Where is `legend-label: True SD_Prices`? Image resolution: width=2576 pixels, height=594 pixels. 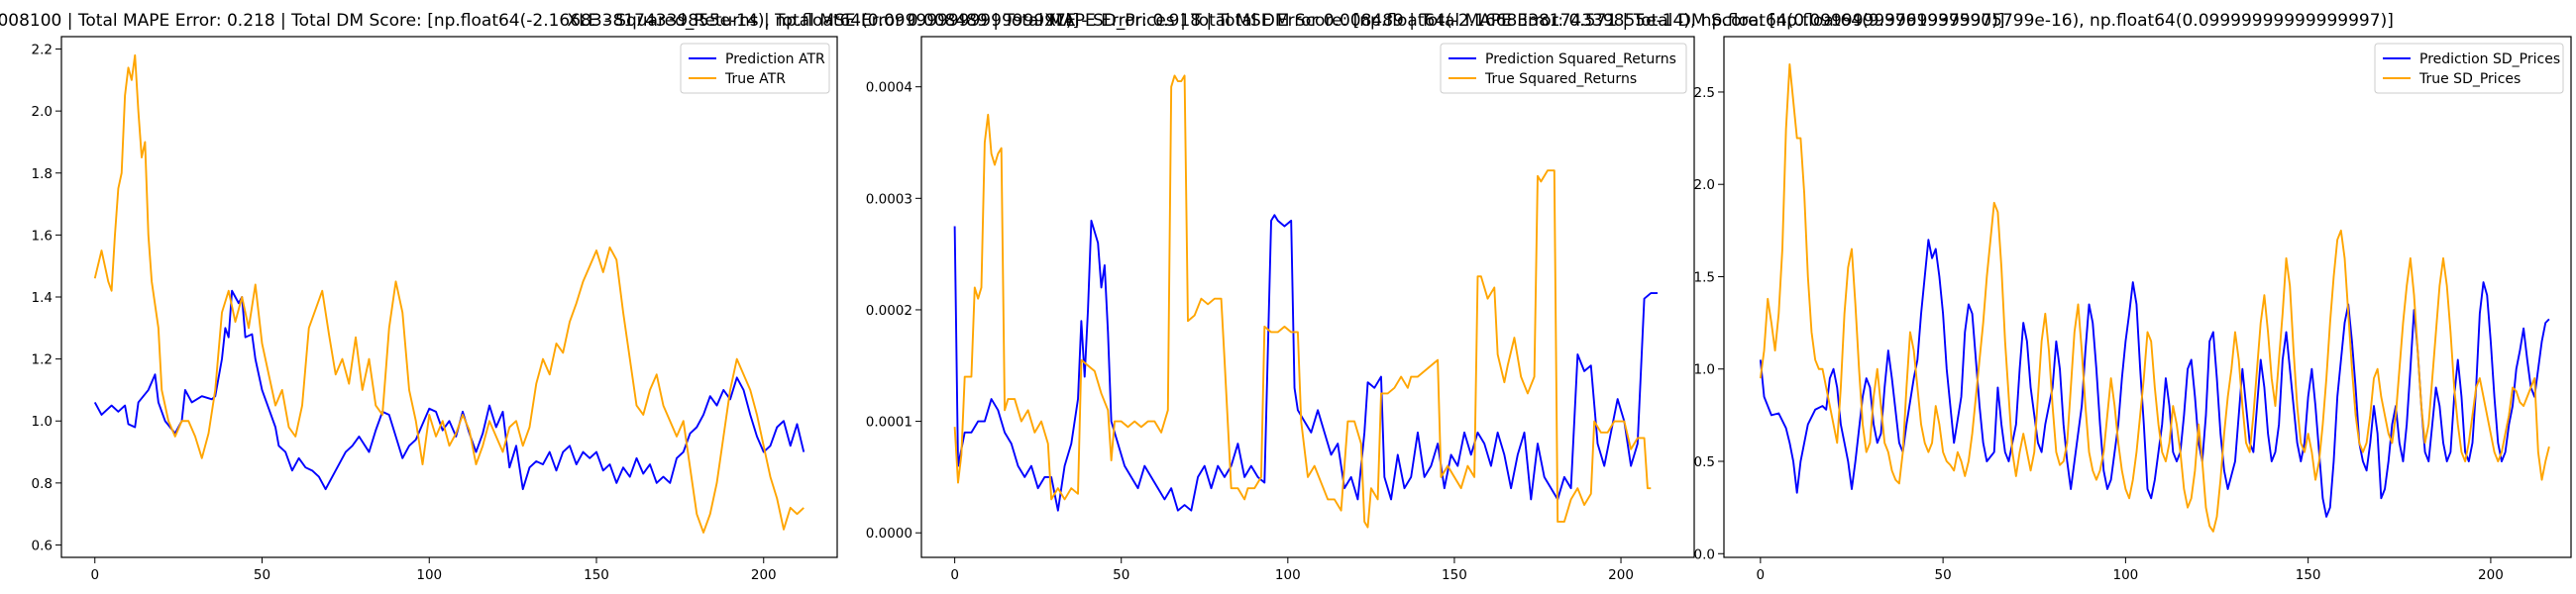 legend-label: True SD_Prices is located at coordinates (2469, 79).